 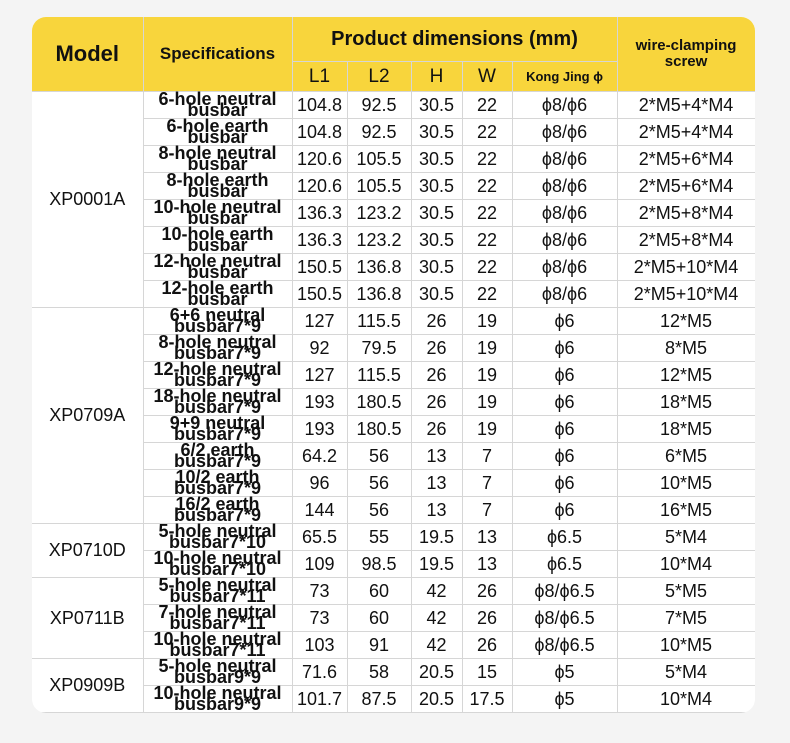 What do you see at coordinates (564, 618) in the screenshot?
I see `value-cell: ϕ8/ϕ6.5` at bounding box center [564, 618].